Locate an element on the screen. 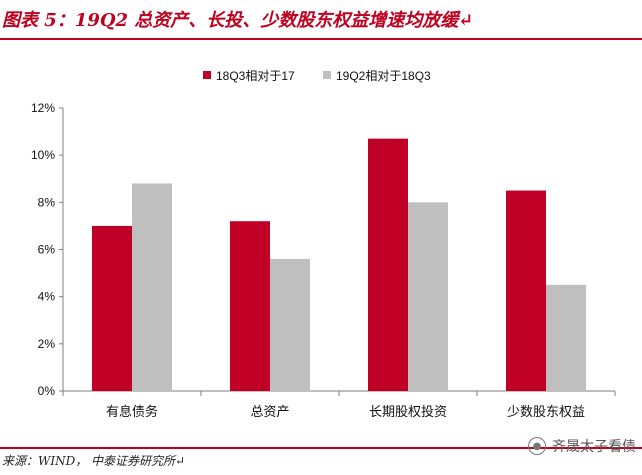 Image resolution: width=642 pixels, height=475 pixels. legend-label-series-1: 18Q3相对于17 is located at coordinates (255, 76).